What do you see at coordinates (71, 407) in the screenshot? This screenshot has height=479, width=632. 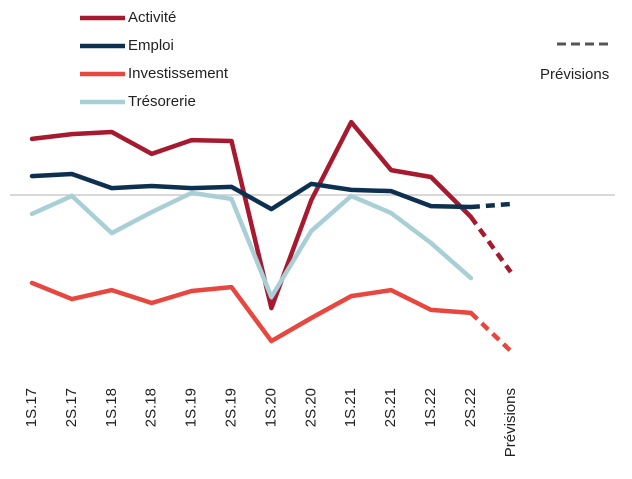 I see `x-tick-label: 2S.17` at bounding box center [71, 407].